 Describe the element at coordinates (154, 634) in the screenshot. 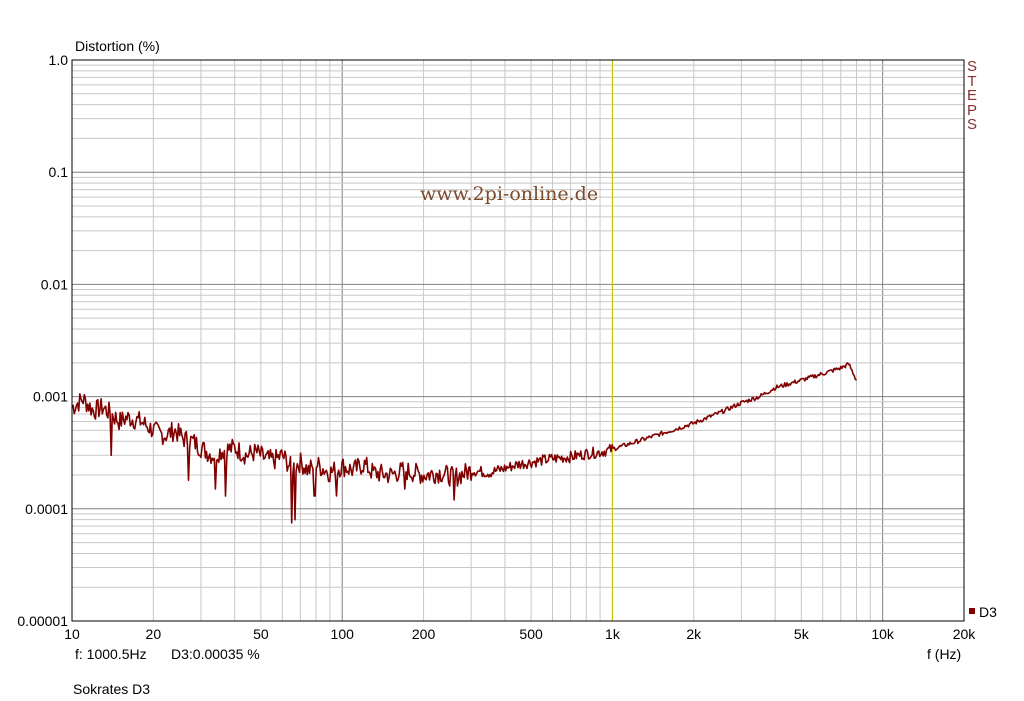

I see `x-tick-label: 20` at that location.